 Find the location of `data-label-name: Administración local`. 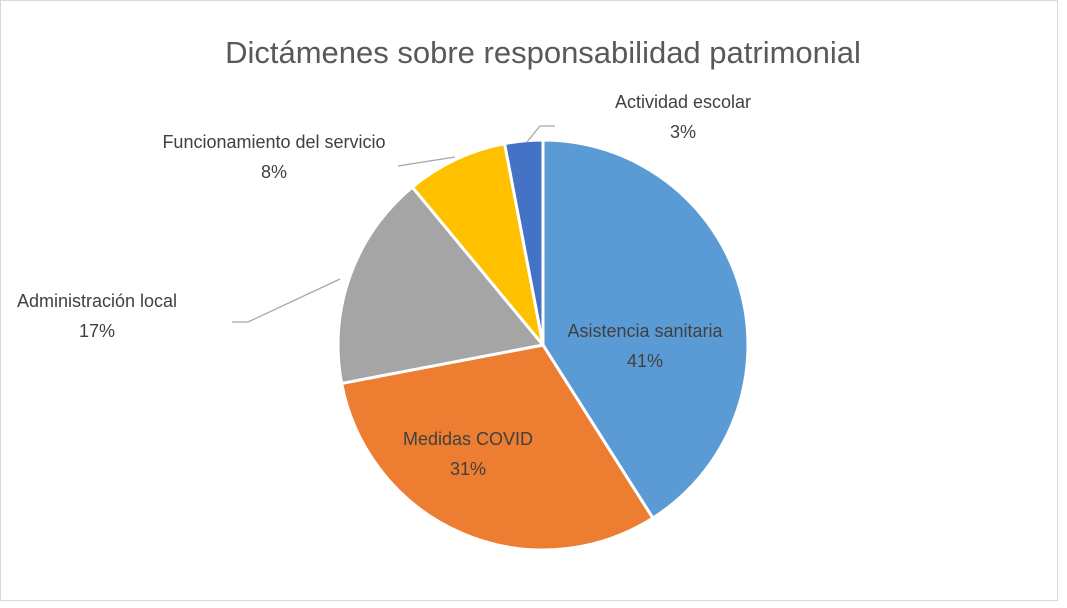

data-label-name: Administración local is located at coordinates (97, 301).